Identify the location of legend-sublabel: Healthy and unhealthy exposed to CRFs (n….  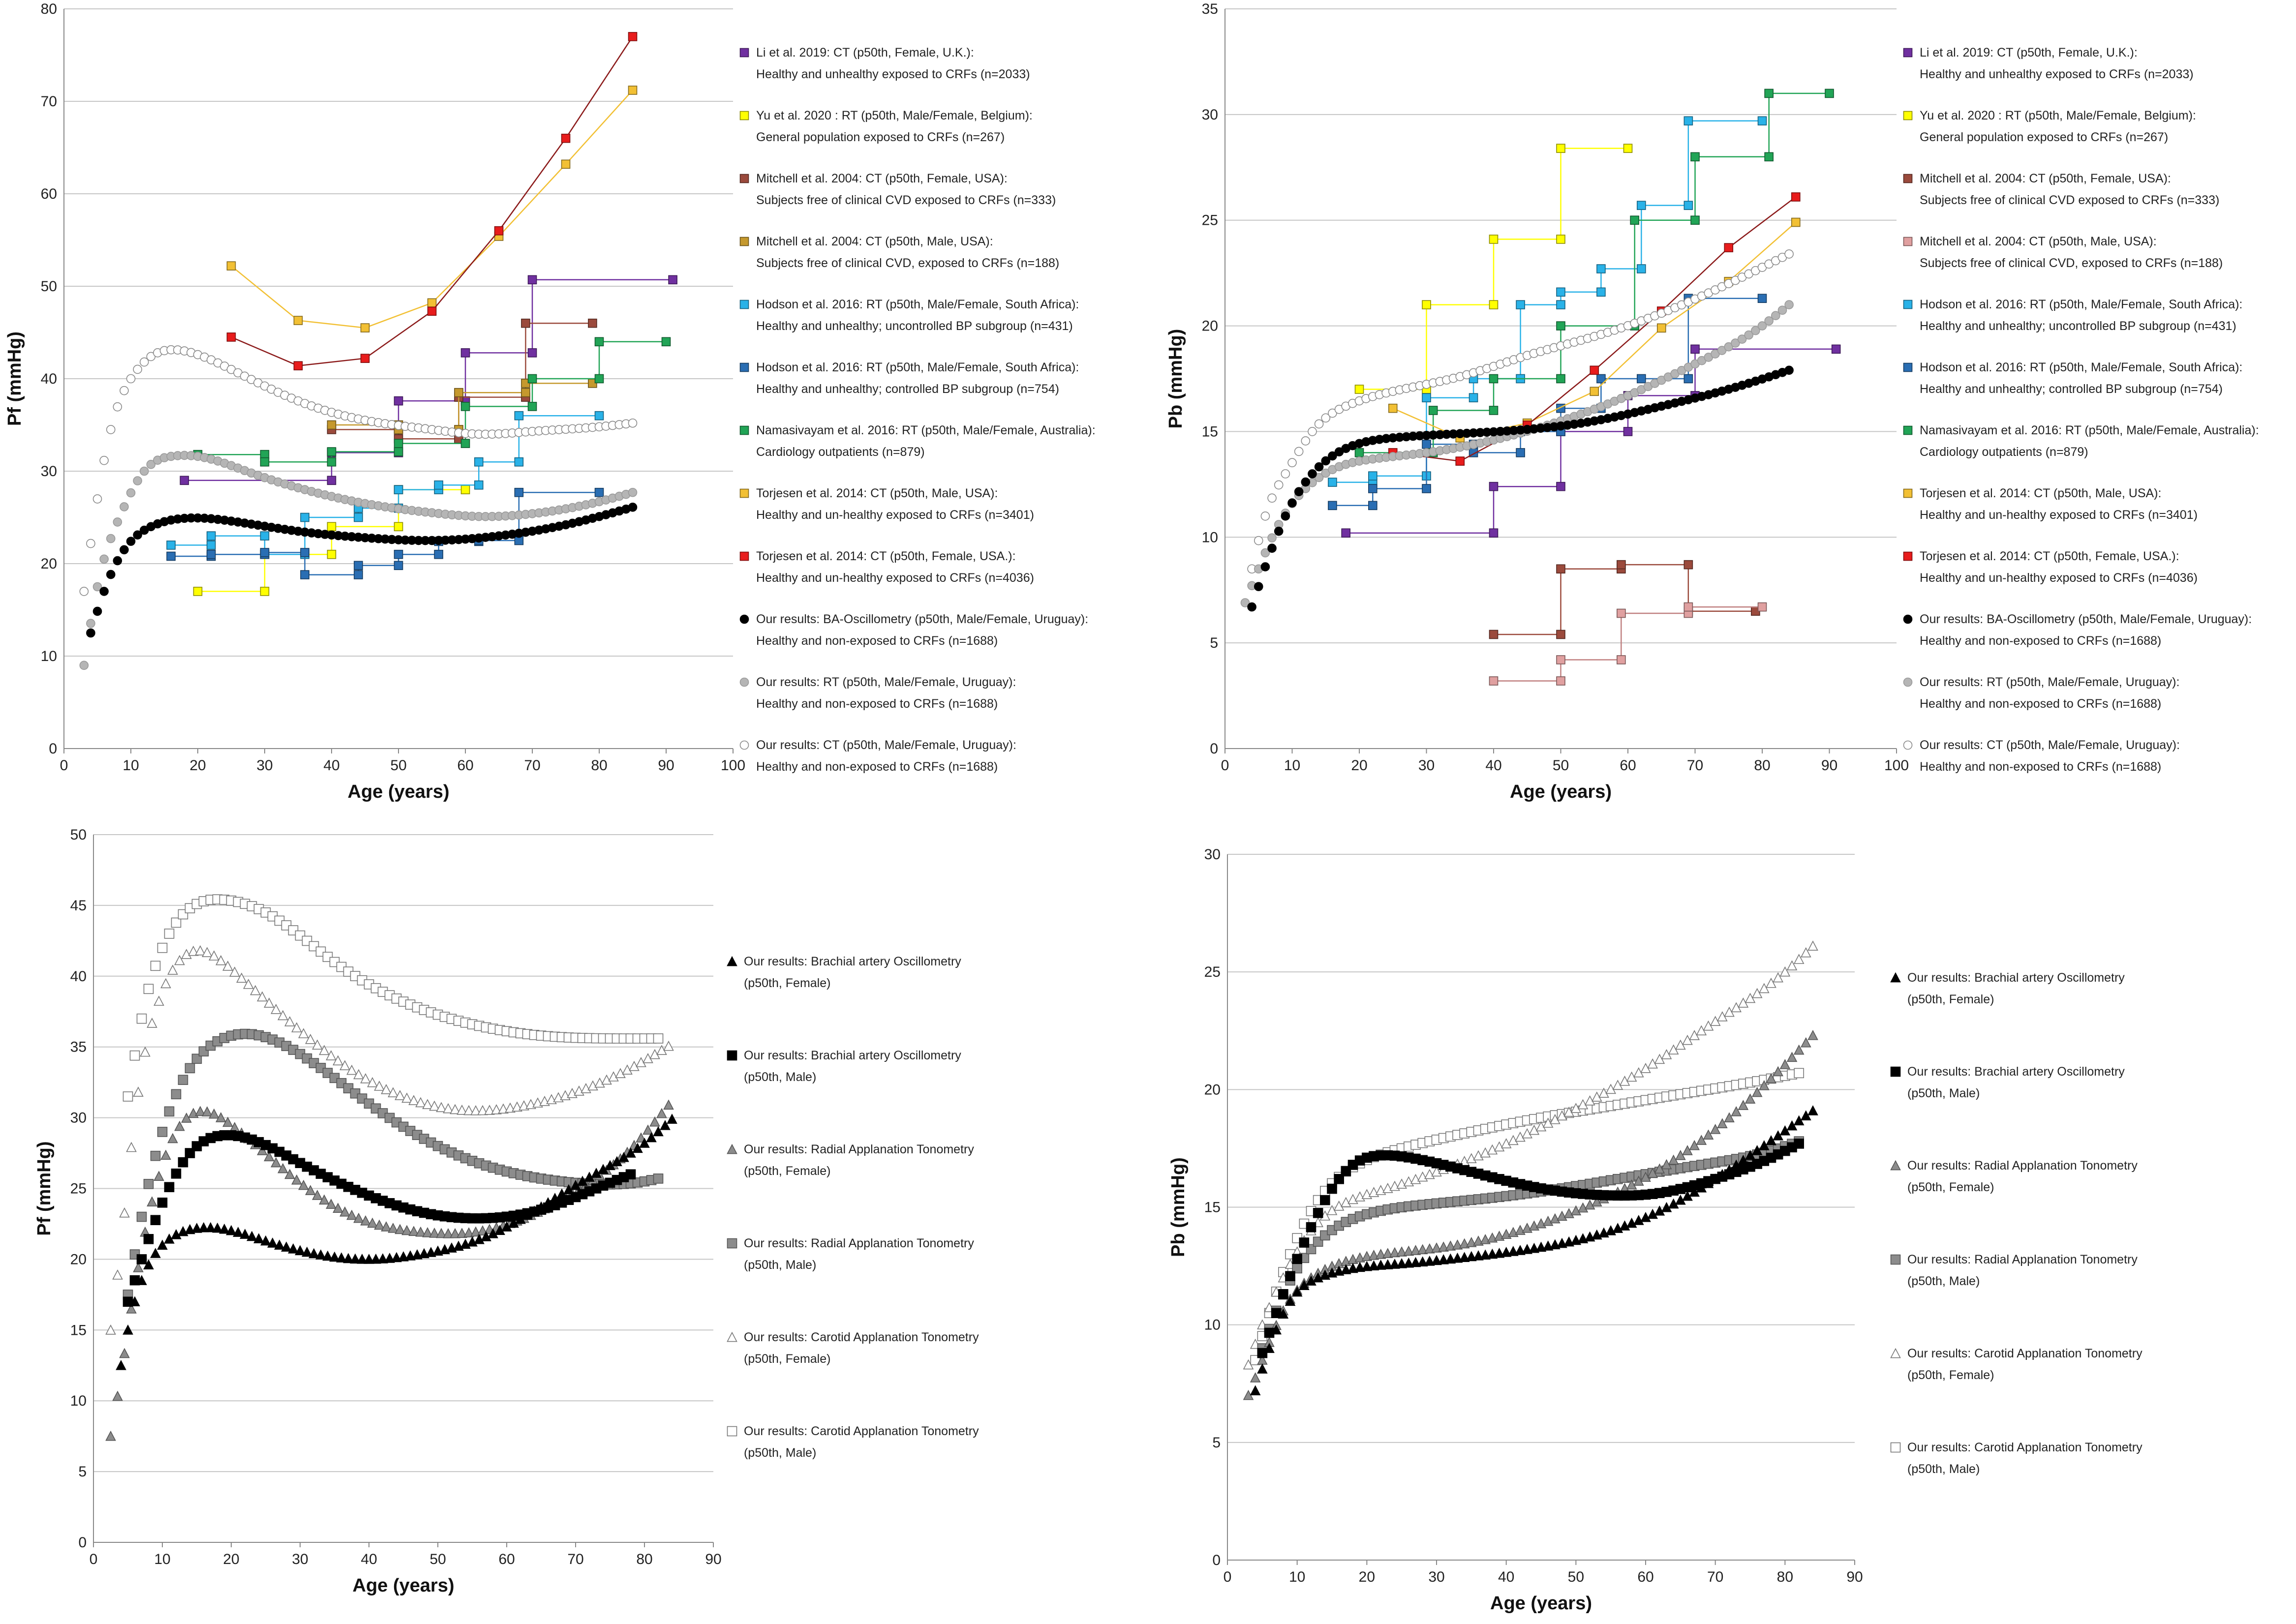
(893, 74).